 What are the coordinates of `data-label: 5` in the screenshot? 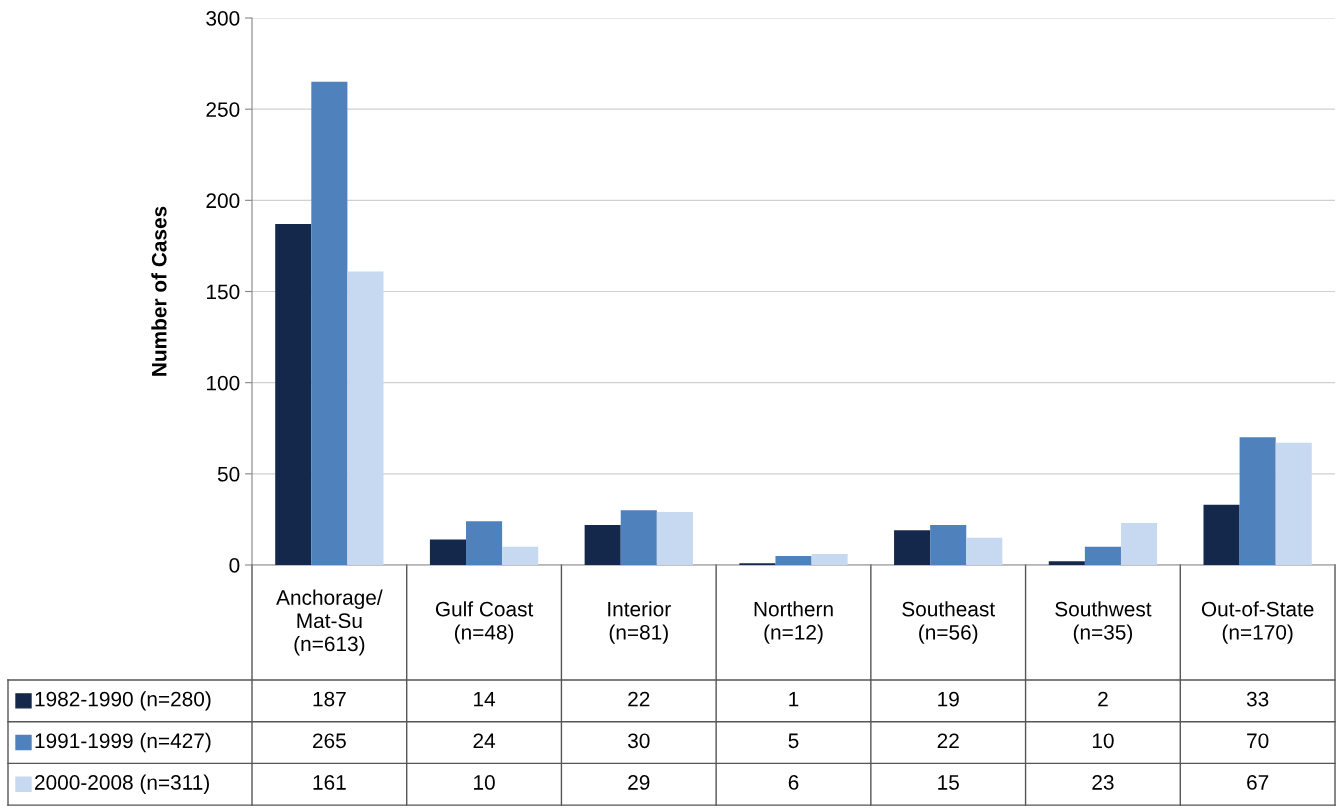 It's located at (793, 741).